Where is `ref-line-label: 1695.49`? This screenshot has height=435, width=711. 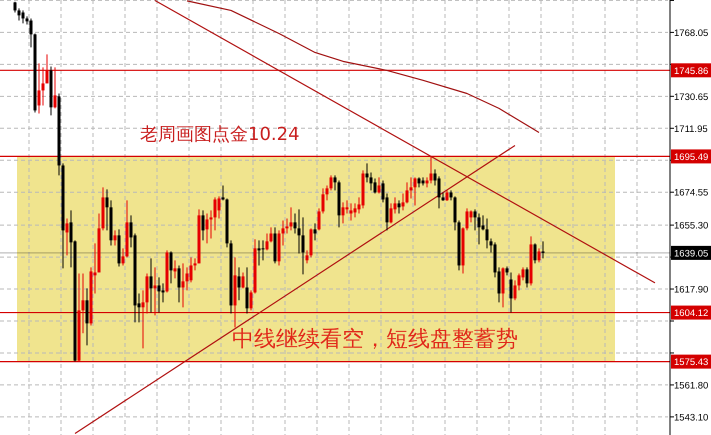 ref-line-label: 1695.49 is located at coordinates (691, 157).